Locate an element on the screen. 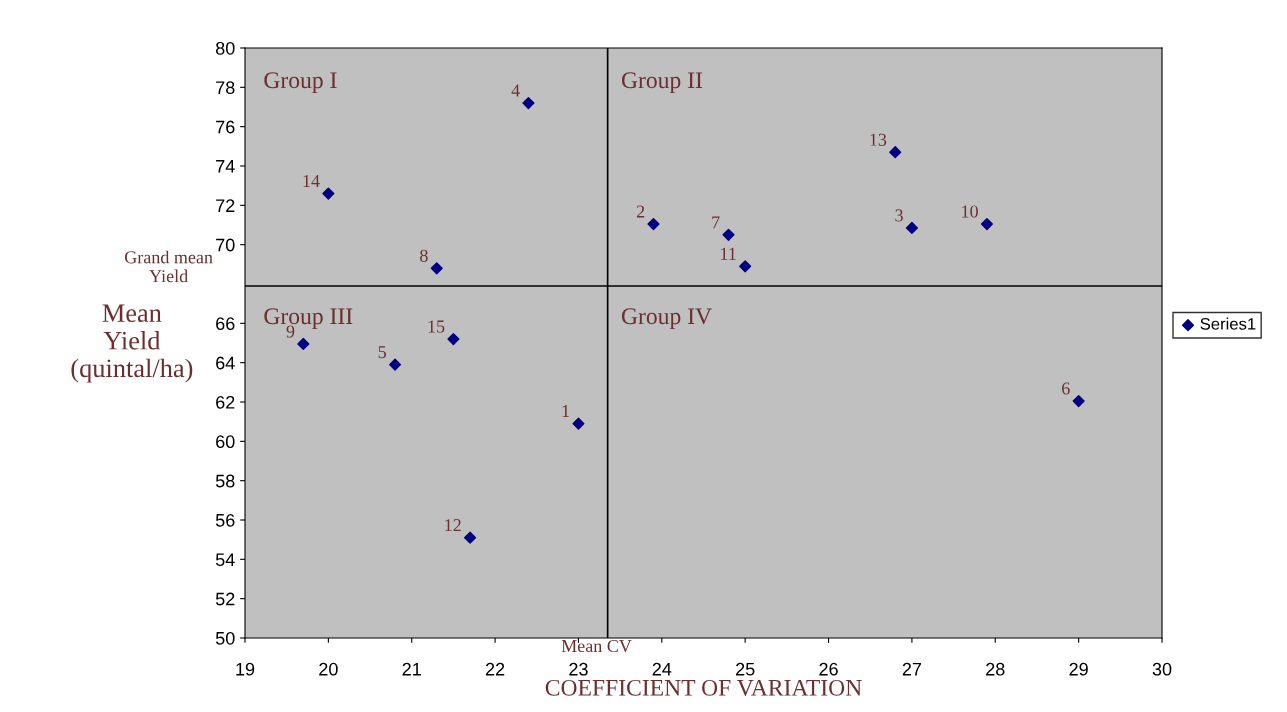 Image resolution: width=1287 pixels, height=712 pixels. annotation: 11 is located at coordinates (728, 253).